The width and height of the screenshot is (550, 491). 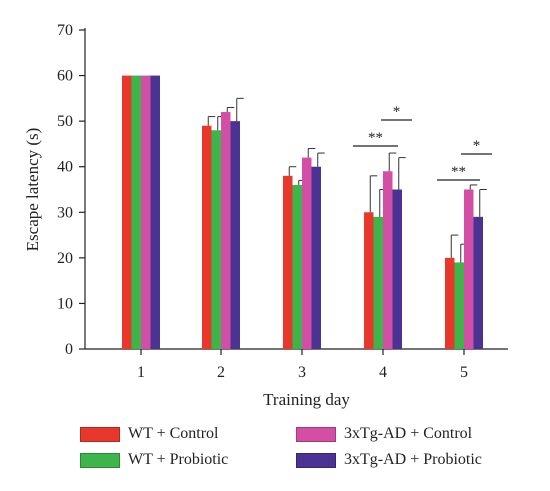 I want to click on y-tick-label: 20, so click(x=65, y=258).